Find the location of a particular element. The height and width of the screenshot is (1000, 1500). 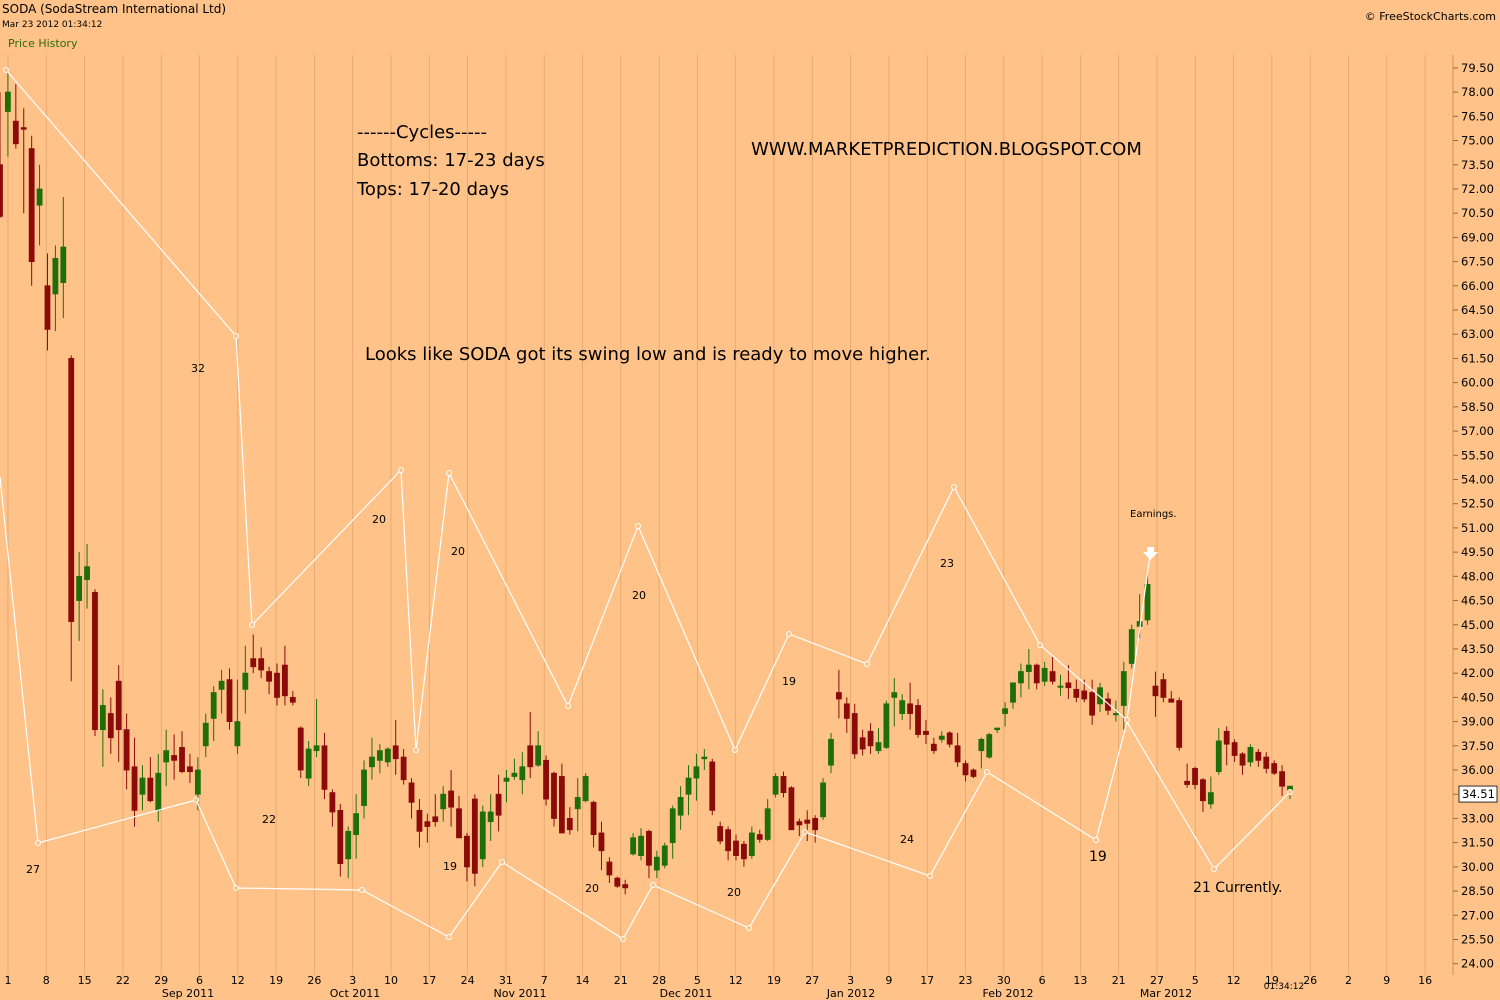

date-tick-label: 26 is located at coordinates (314, 980).